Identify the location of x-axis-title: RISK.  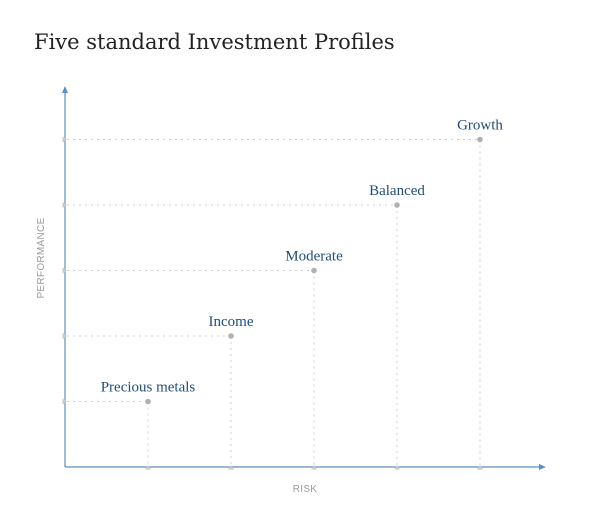
(305, 489).